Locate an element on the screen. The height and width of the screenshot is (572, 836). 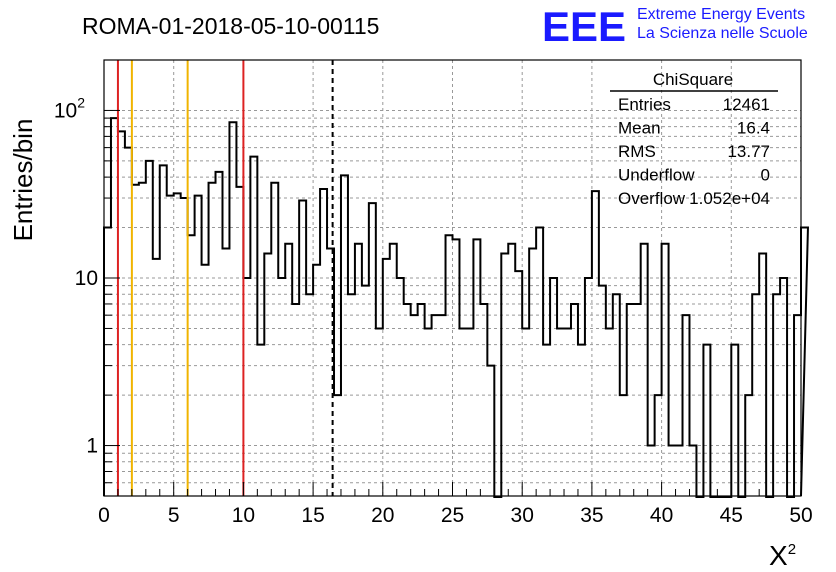
stats-label: RMS is located at coordinates (637, 151).